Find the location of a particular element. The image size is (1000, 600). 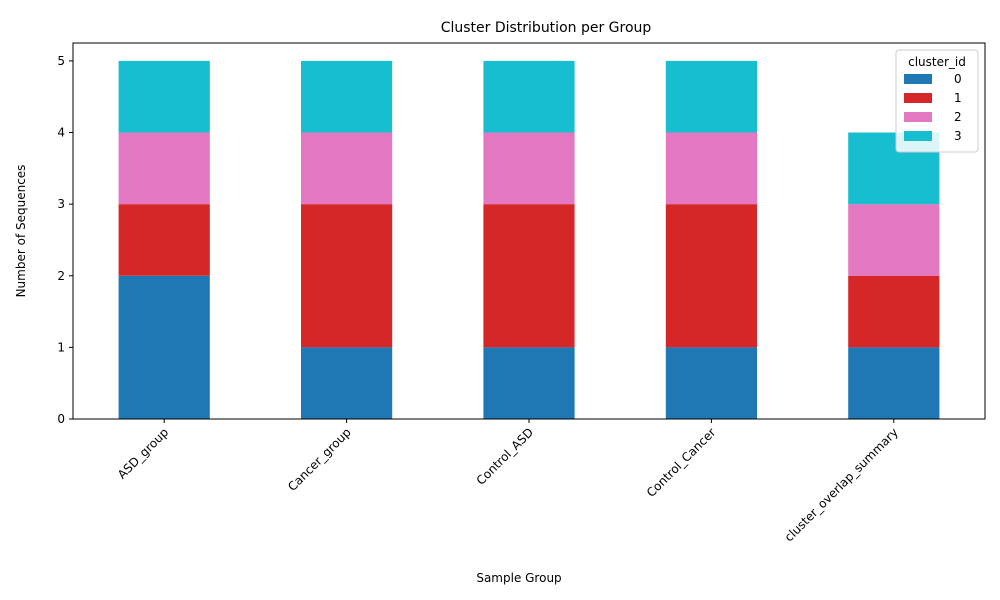

x-tick-label: cluster_overlap_summary is located at coordinates (841, 484).